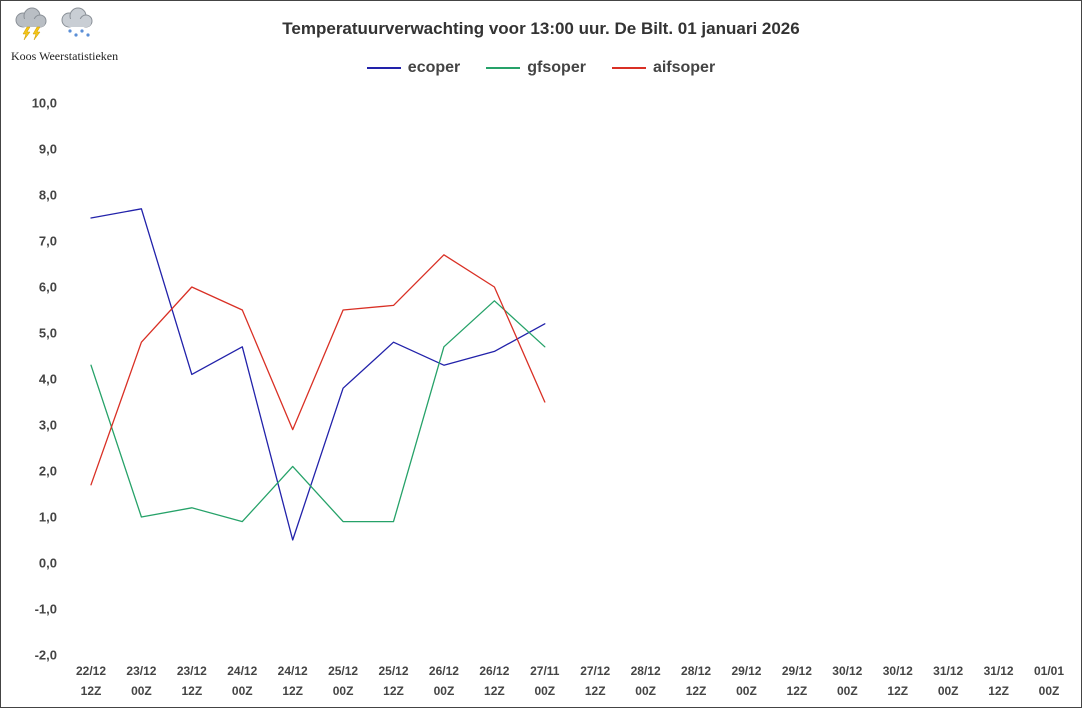 This screenshot has width=1082, height=708. What do you see at coordinates (494, 681) in the screenshot?
I see `x-axis-label: 26/12 12Z` at bounding box center [494, 681].